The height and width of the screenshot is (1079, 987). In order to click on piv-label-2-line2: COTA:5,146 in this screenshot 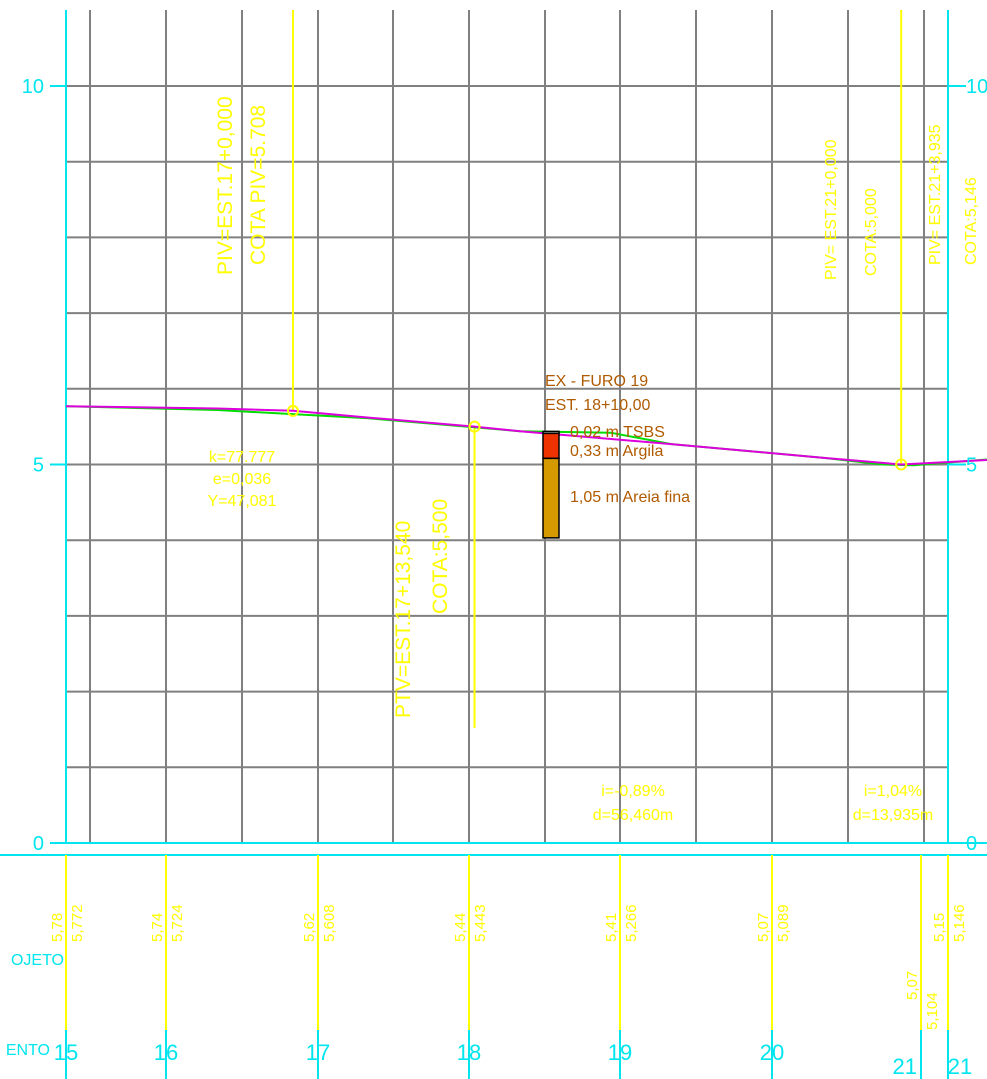, I will do `click(971, 221)`.